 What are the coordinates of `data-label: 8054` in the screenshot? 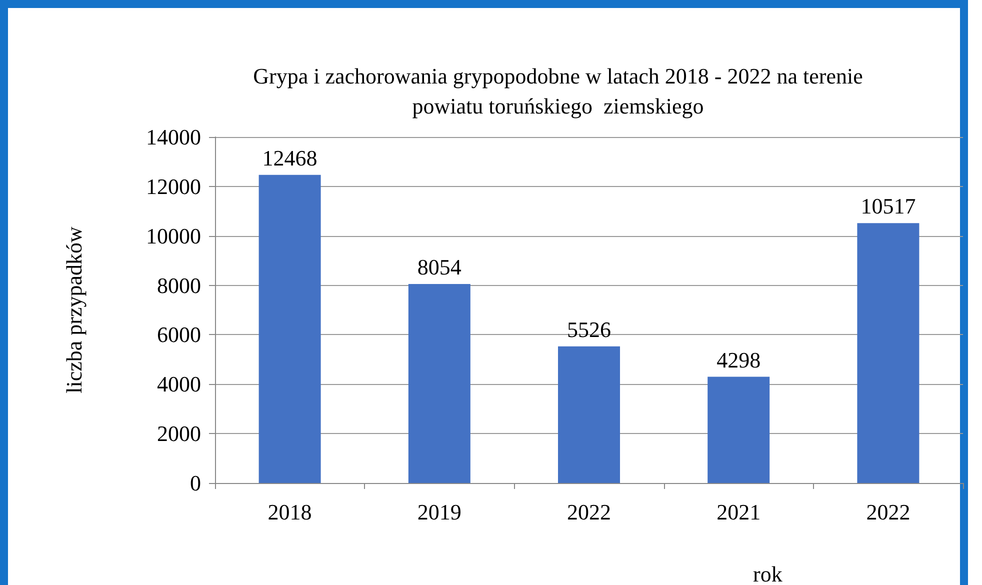 It's located at (439, 267).